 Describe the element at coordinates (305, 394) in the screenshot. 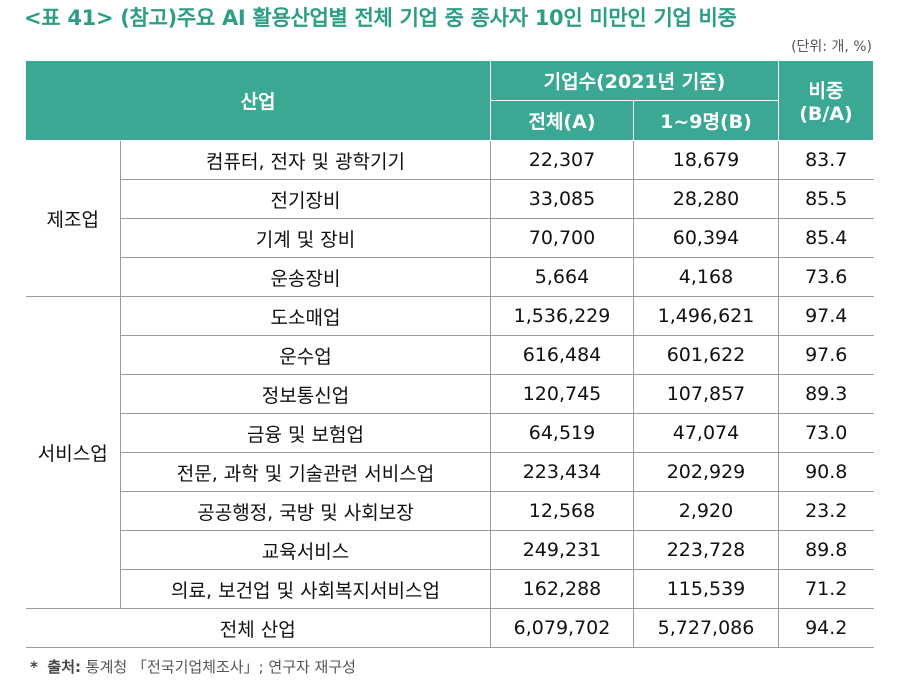

I see `industry-cell: 정보통신업` at that location.